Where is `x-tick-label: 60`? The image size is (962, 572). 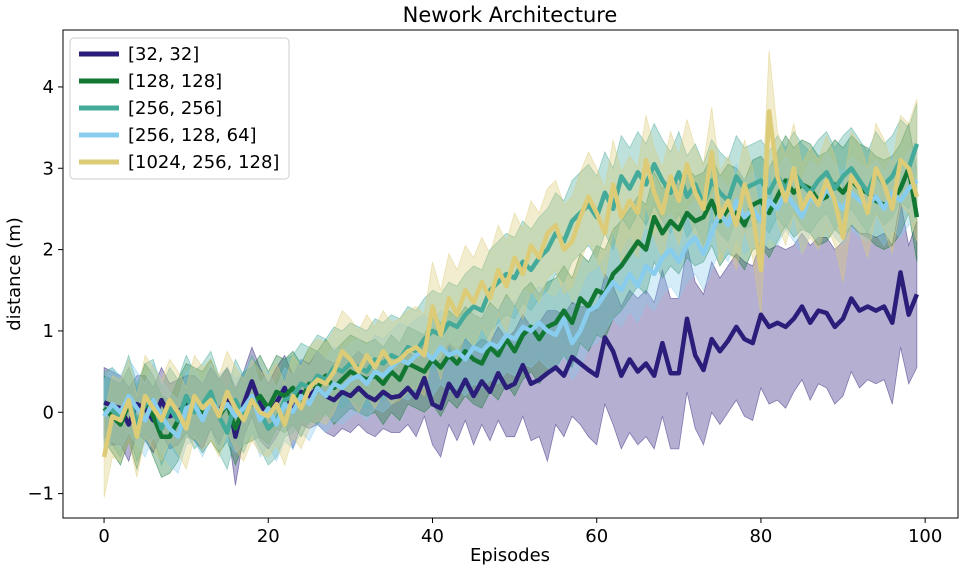 x-tick-label: 60 is located at coordinates (596, 536).